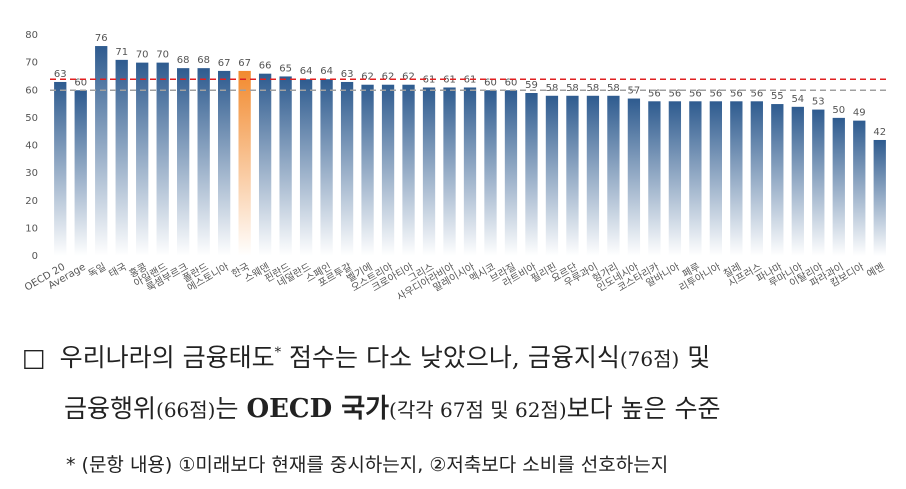 This screenshot has width=906, height=489. I want to click on y-tick-label: 70, so click(31, 63).